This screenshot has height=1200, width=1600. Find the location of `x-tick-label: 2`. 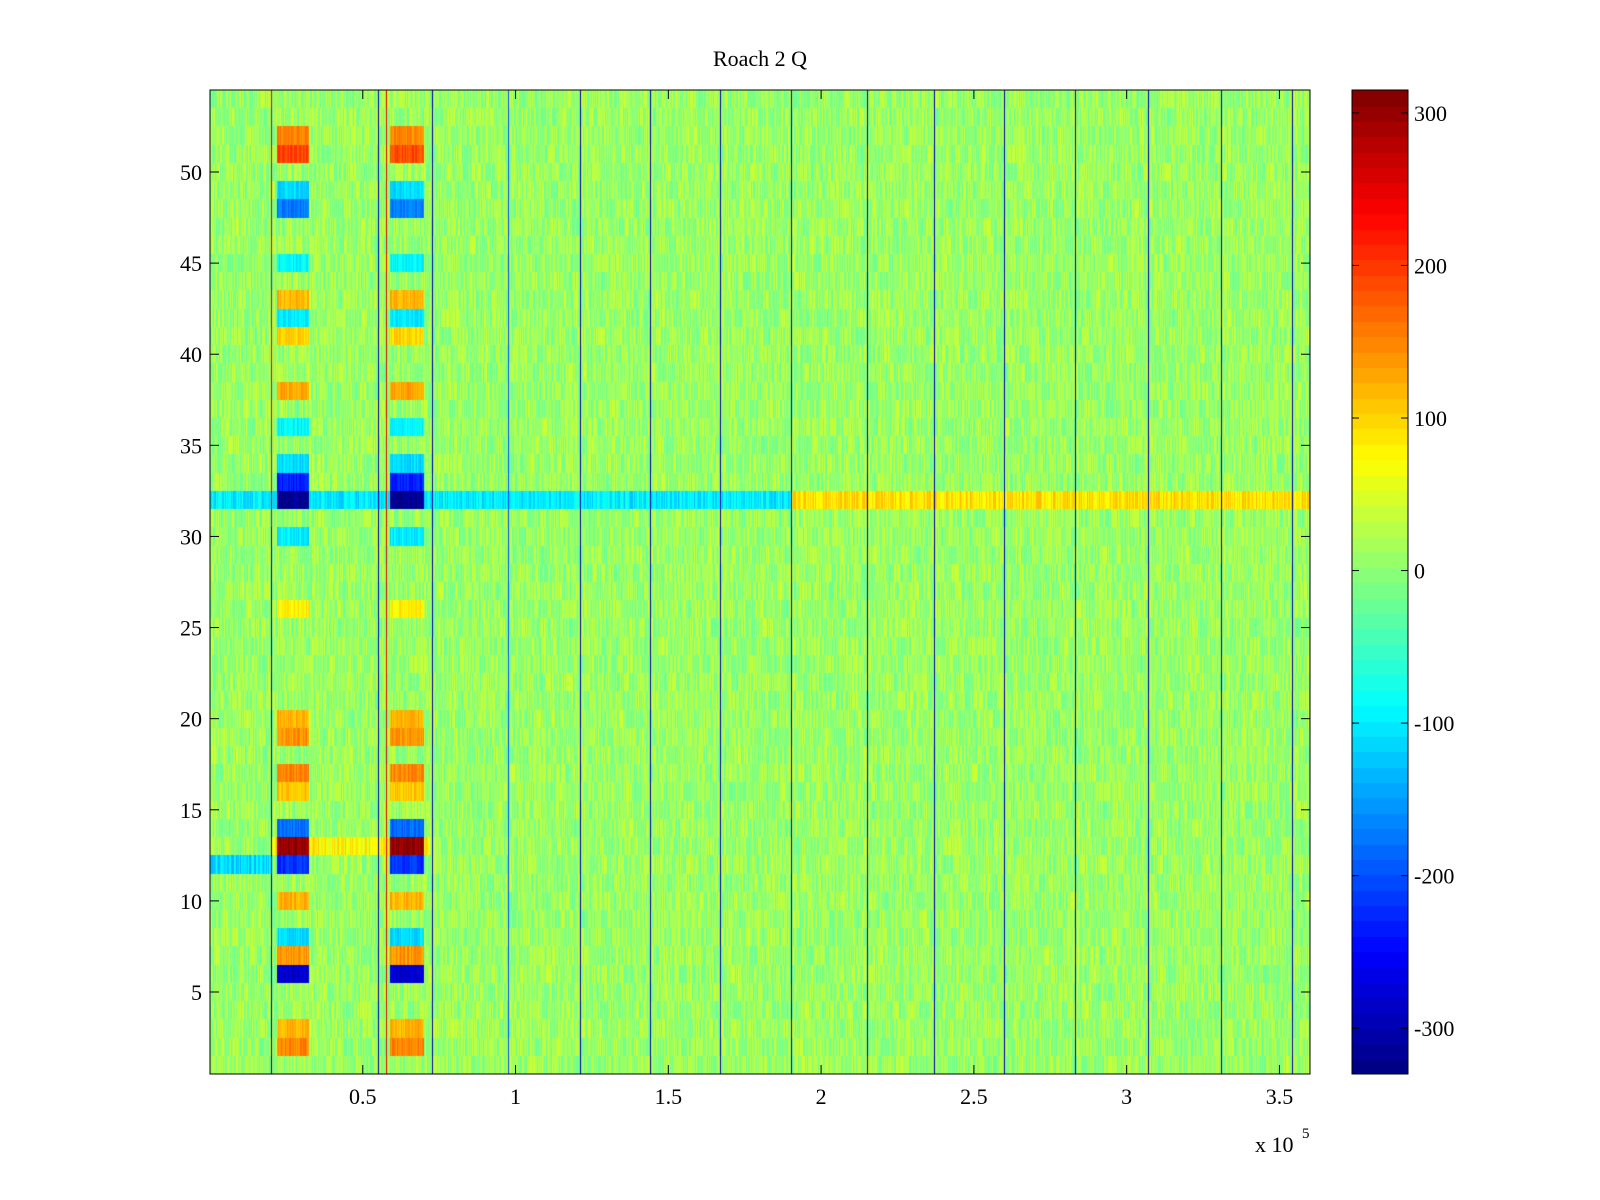

x-tick-label: 2 is located at coordinates (821, 1096).